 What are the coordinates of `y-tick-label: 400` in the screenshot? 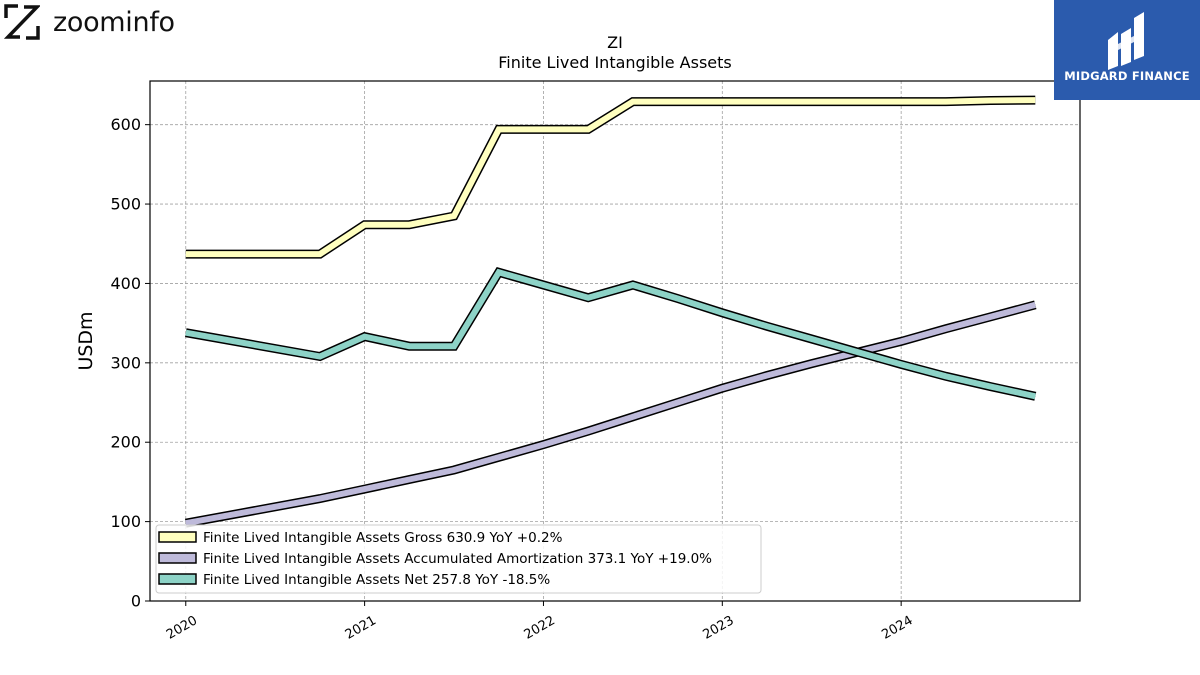 It's located at (125, 283).